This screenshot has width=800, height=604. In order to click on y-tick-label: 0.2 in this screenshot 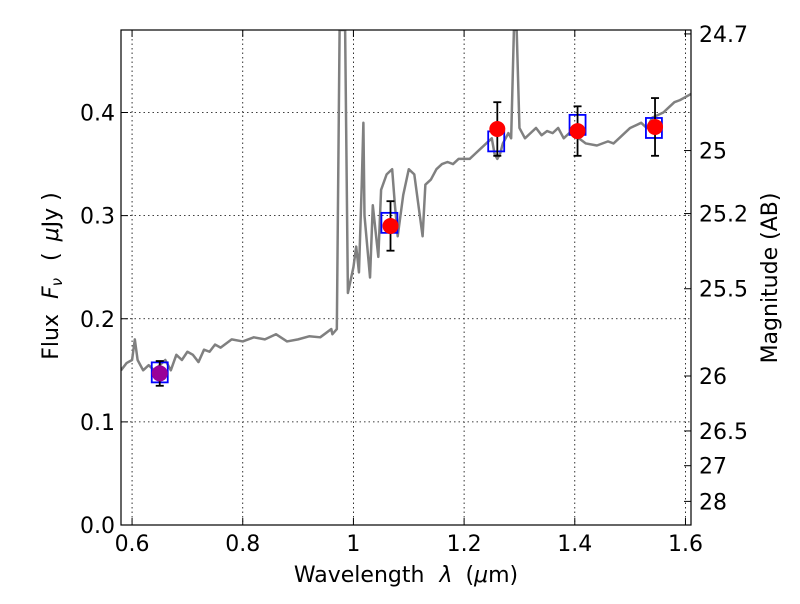, I will do `click(97, 320)`.